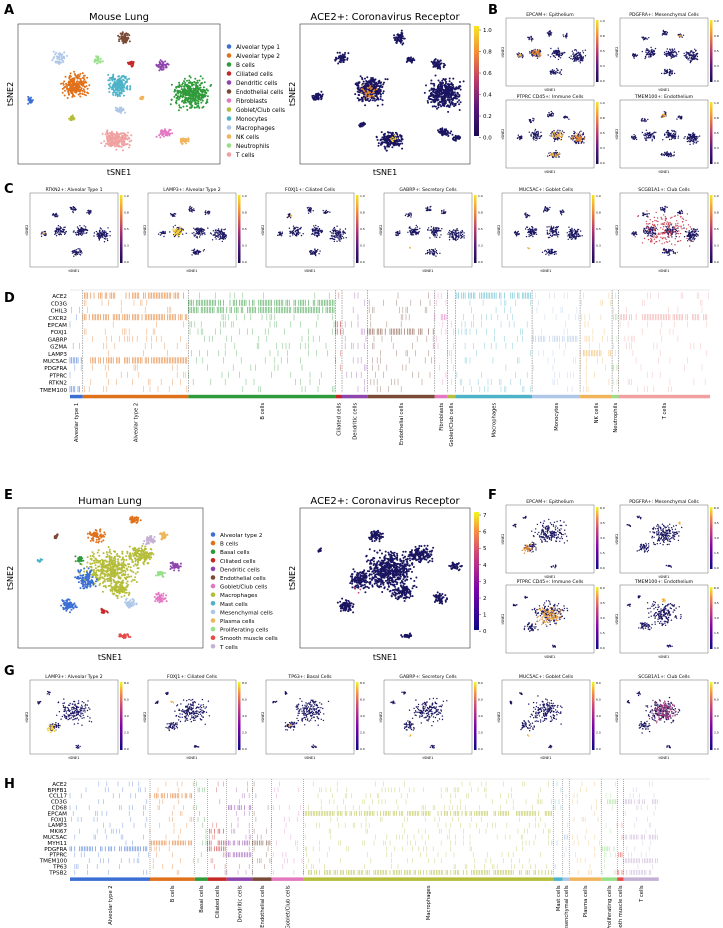 The height and width of the screenshot is (928, 723). Describe the element at coordinates (716, 118) in the screenshot. I see `marker-colorbar-tick: 0.8` at that location.